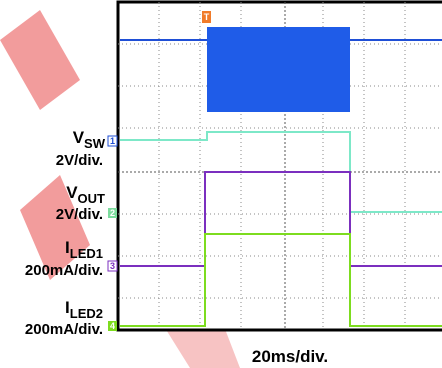 This screenshot has width=442, height=368. I want to click on vout-sub: OUT, so click(92, 198).